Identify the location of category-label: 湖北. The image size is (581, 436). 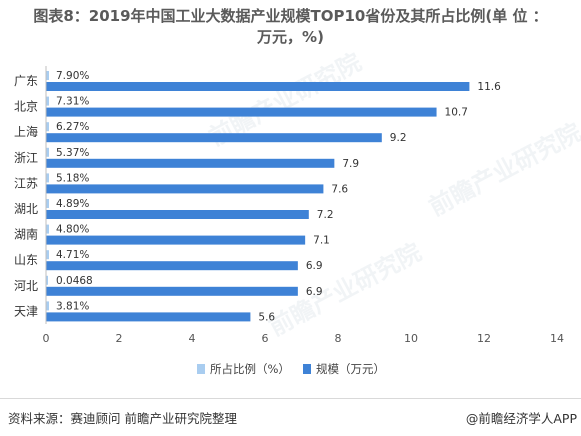
(26, 208).